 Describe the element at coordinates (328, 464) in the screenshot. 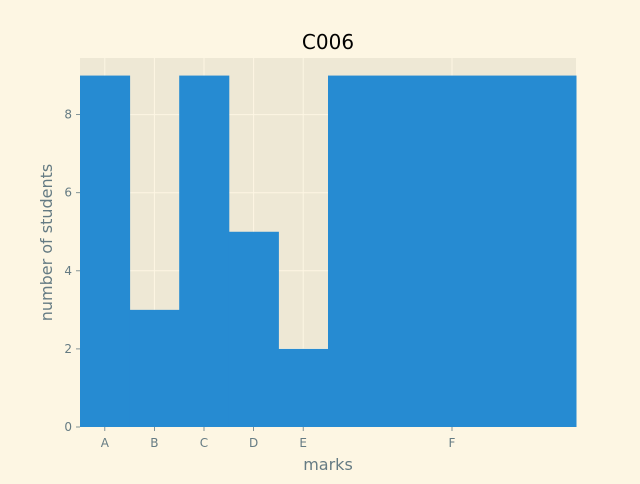

I see `x-axis-label: marks` at that location.